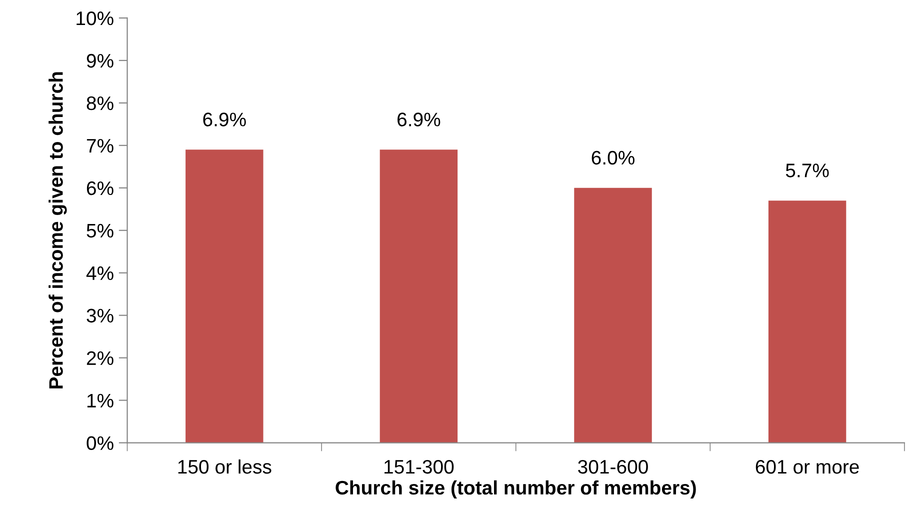 This screenshot has height=529, width=909. I want to click on x-tick-label: 150 or less, so click(225, 466).